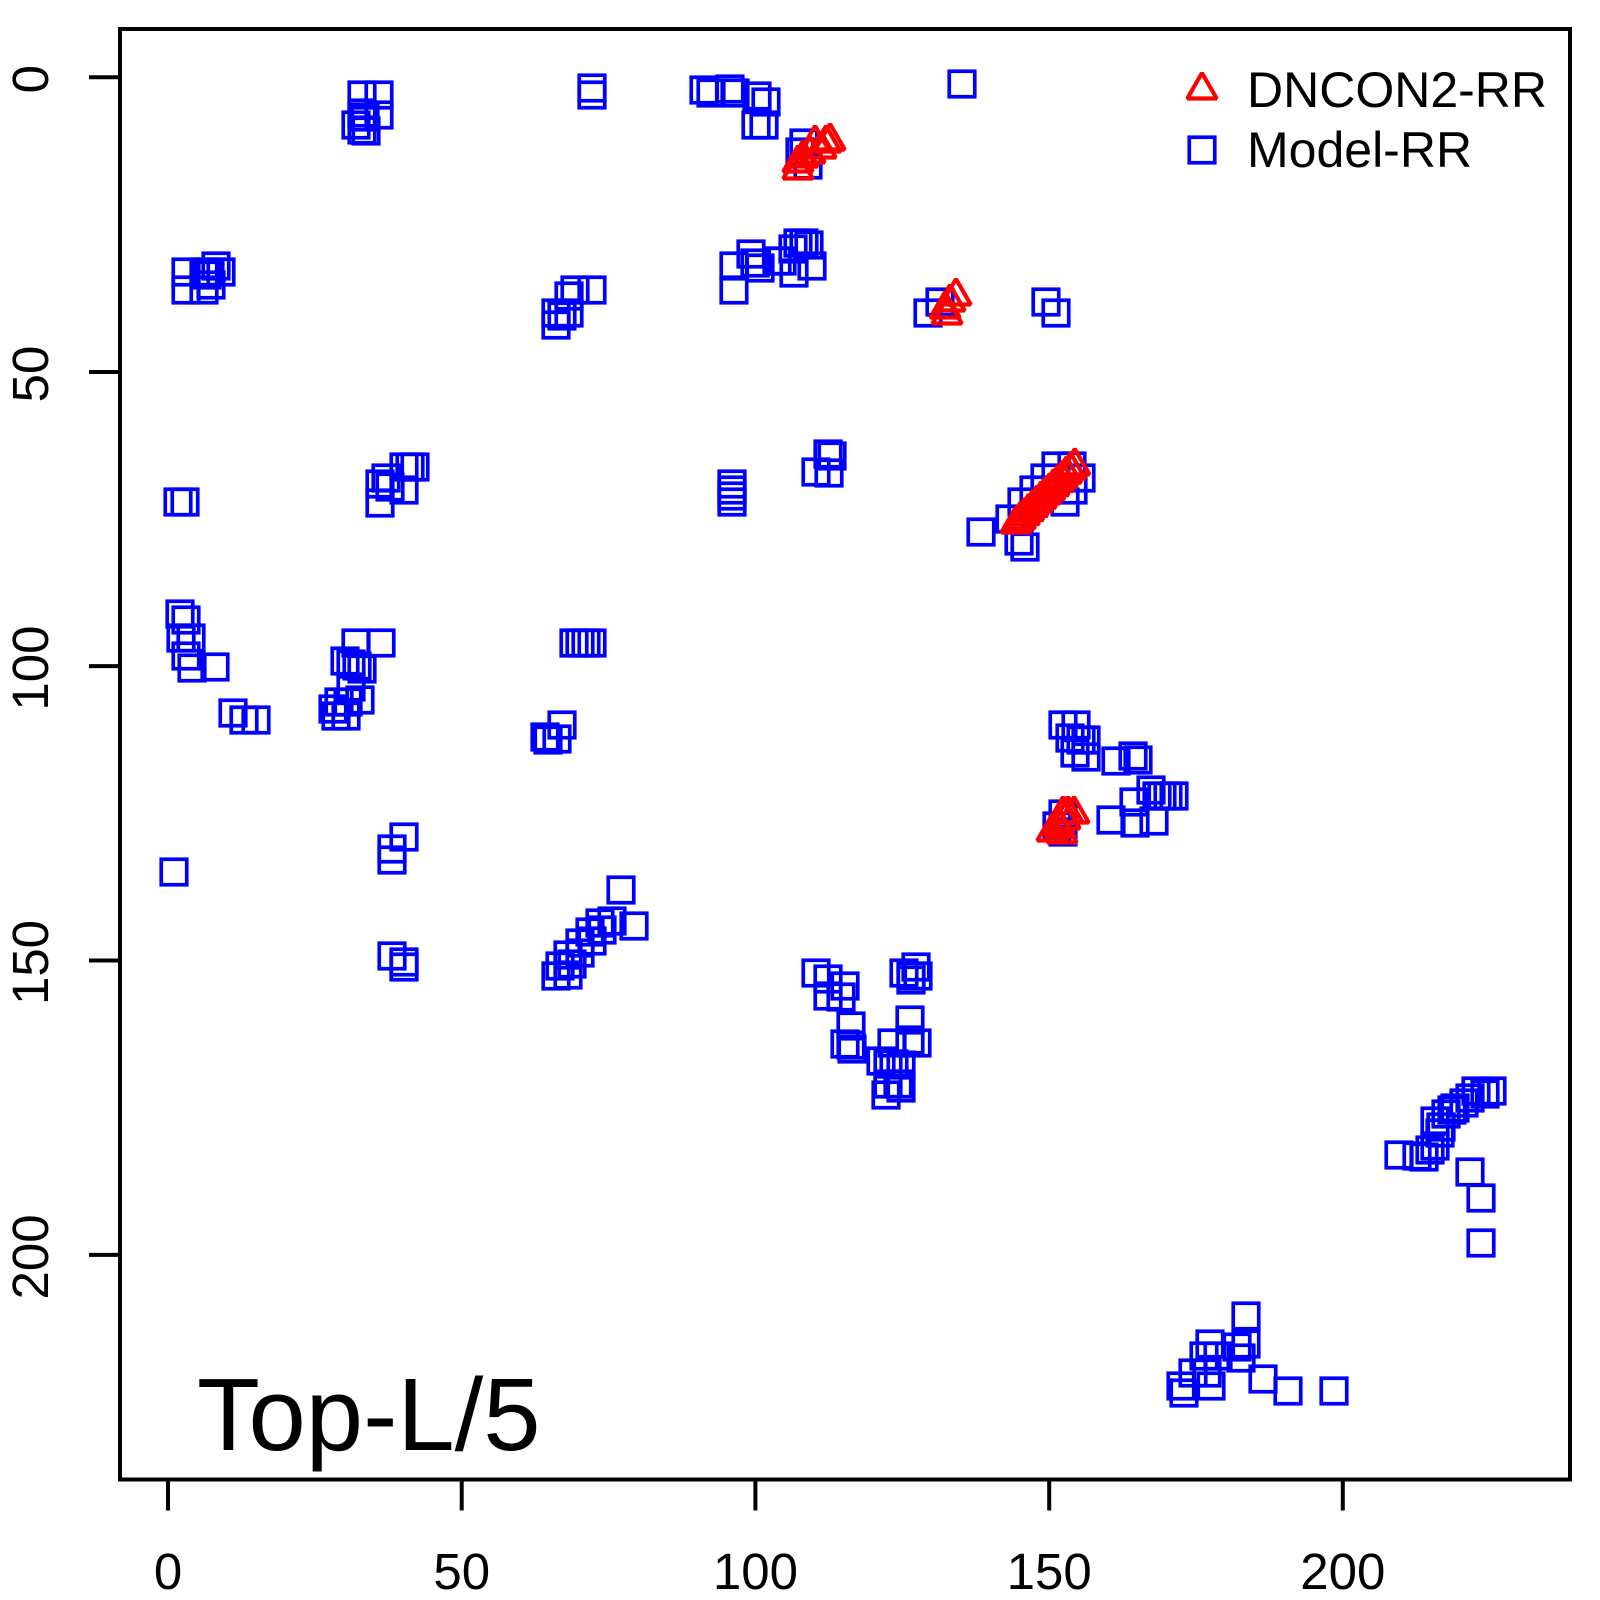  I want to click on svg-text: Model-RR, so click(1359, 150).